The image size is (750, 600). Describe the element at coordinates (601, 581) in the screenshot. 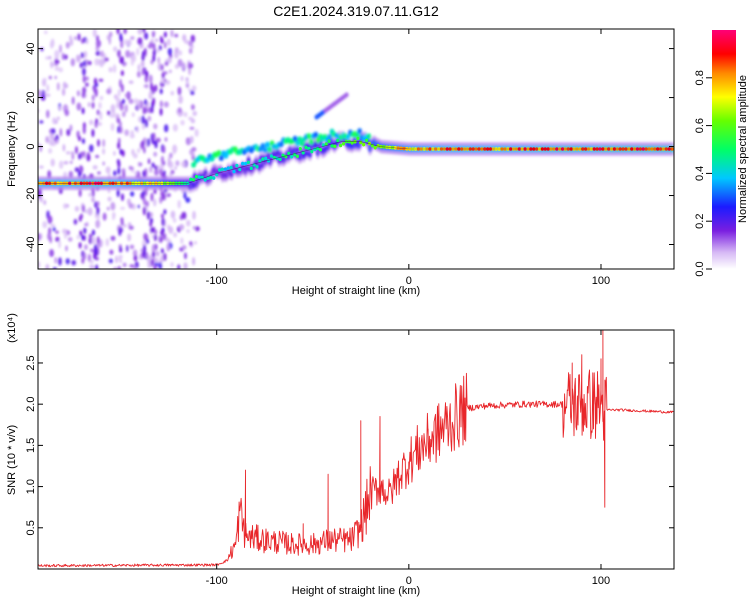

I see `x-tick-label: 100` at that location.